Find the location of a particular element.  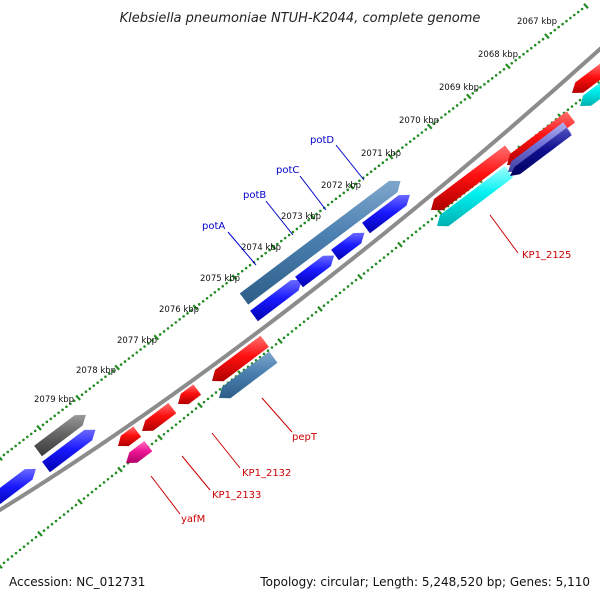

gene-arrow-red-mid is located at coordinates (240, 358).